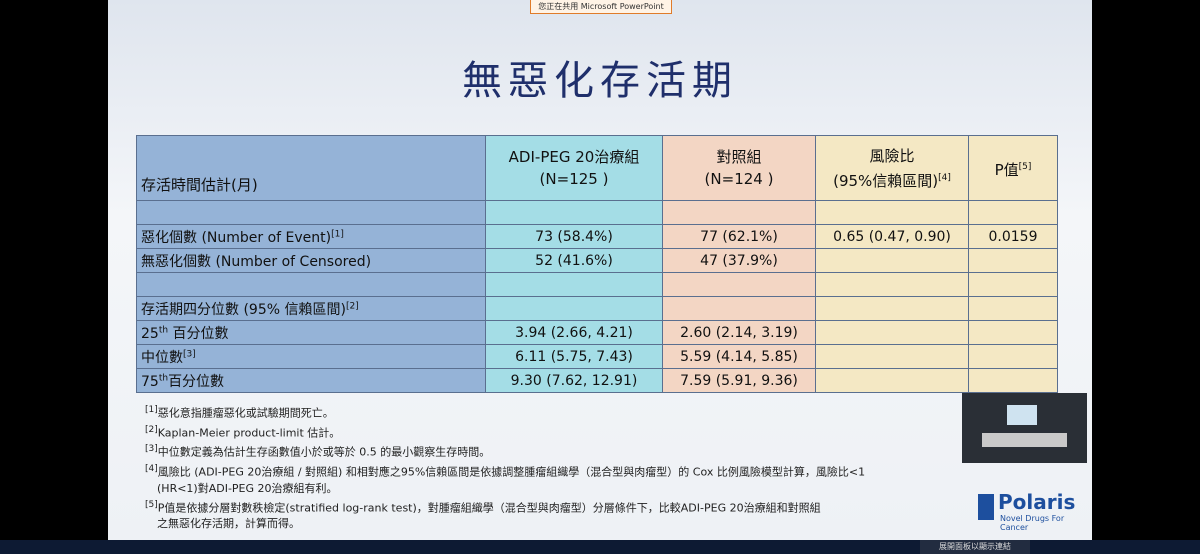  I want to click on note-ref: th, so click(163, 329).